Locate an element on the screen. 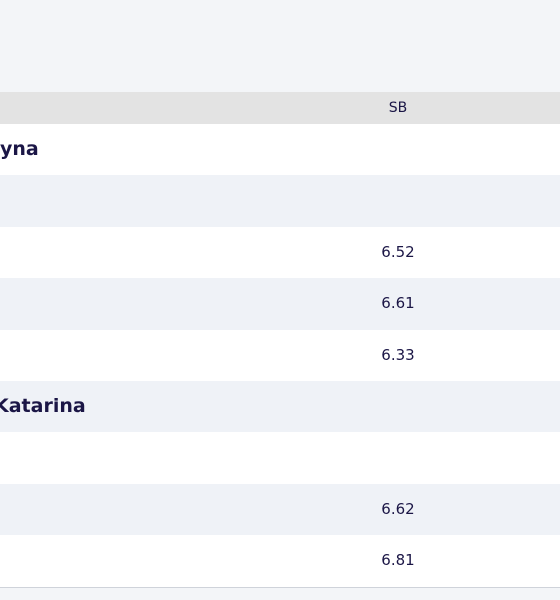 Image resolution: width=560 pixels, height=600 pixels. table-row: 6.81 is located at coordinates (280, 561).